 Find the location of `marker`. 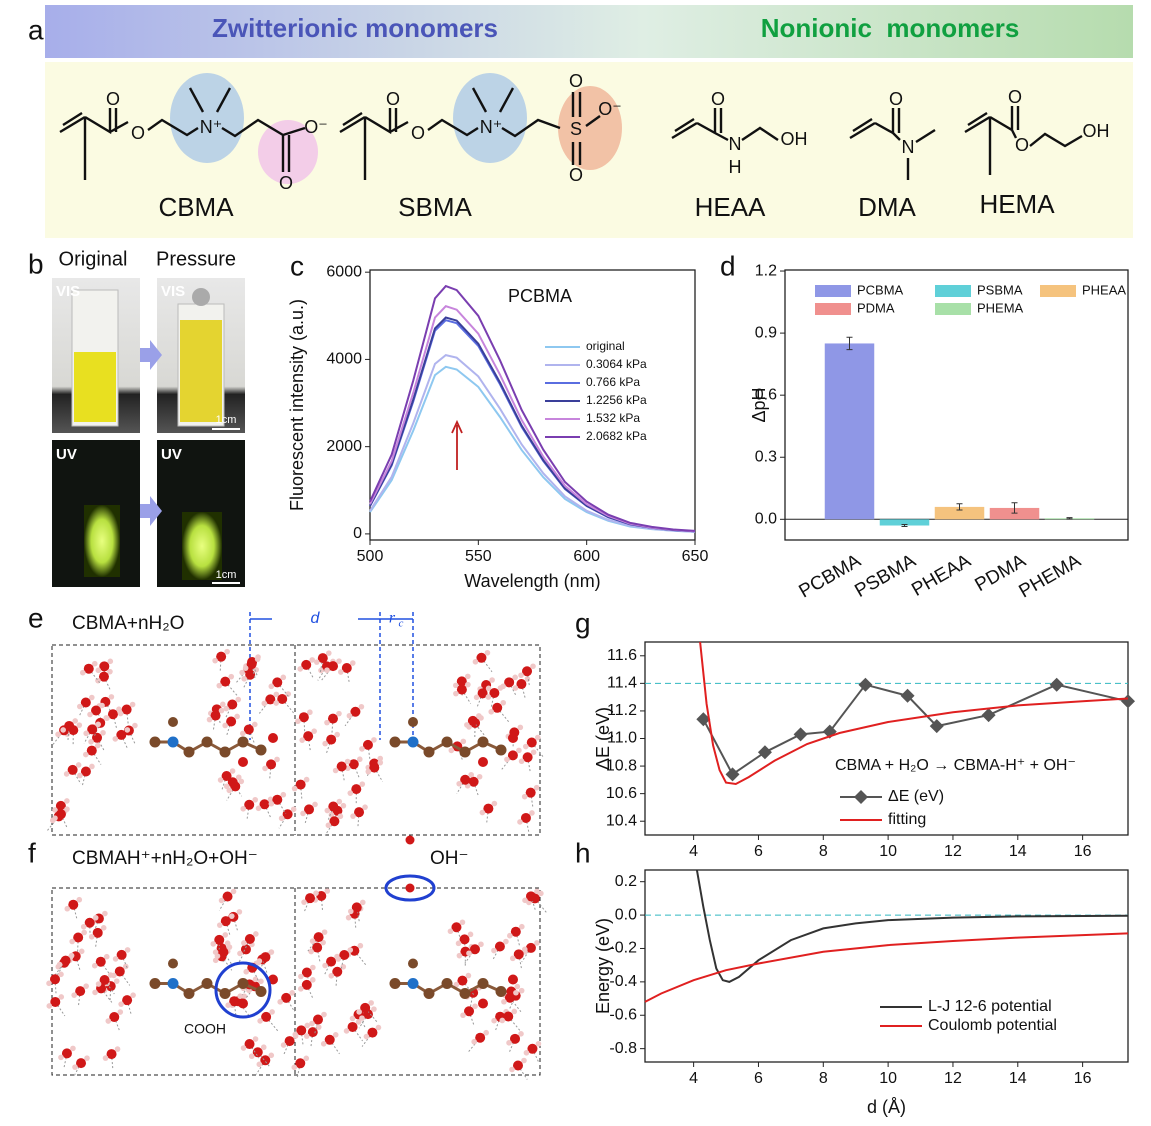

marker is located at coordinates (1128, 701).